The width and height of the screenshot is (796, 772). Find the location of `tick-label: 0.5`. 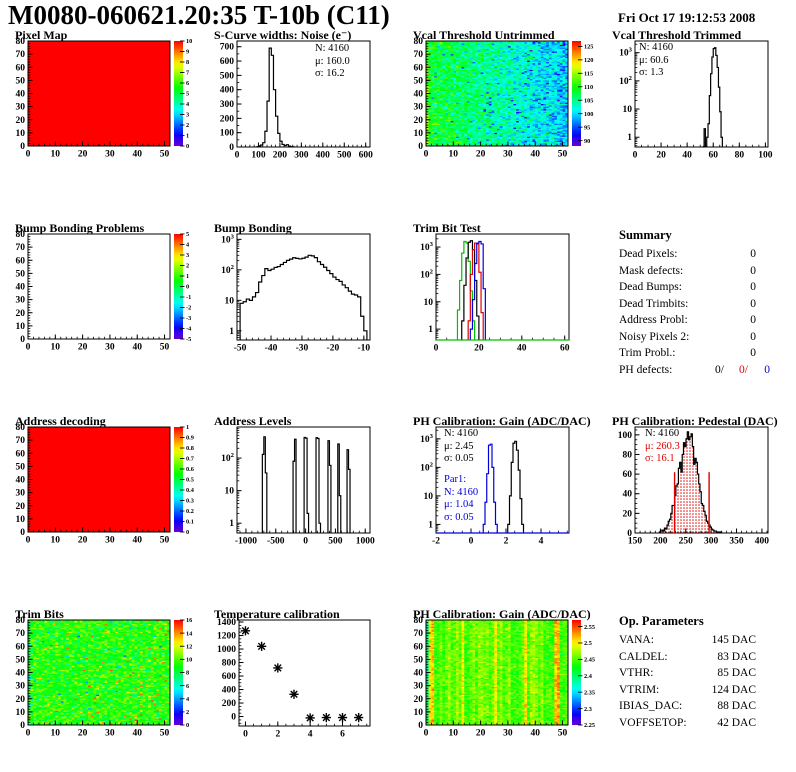

tick-label: 0.5 is located at coordinates (190, 480).